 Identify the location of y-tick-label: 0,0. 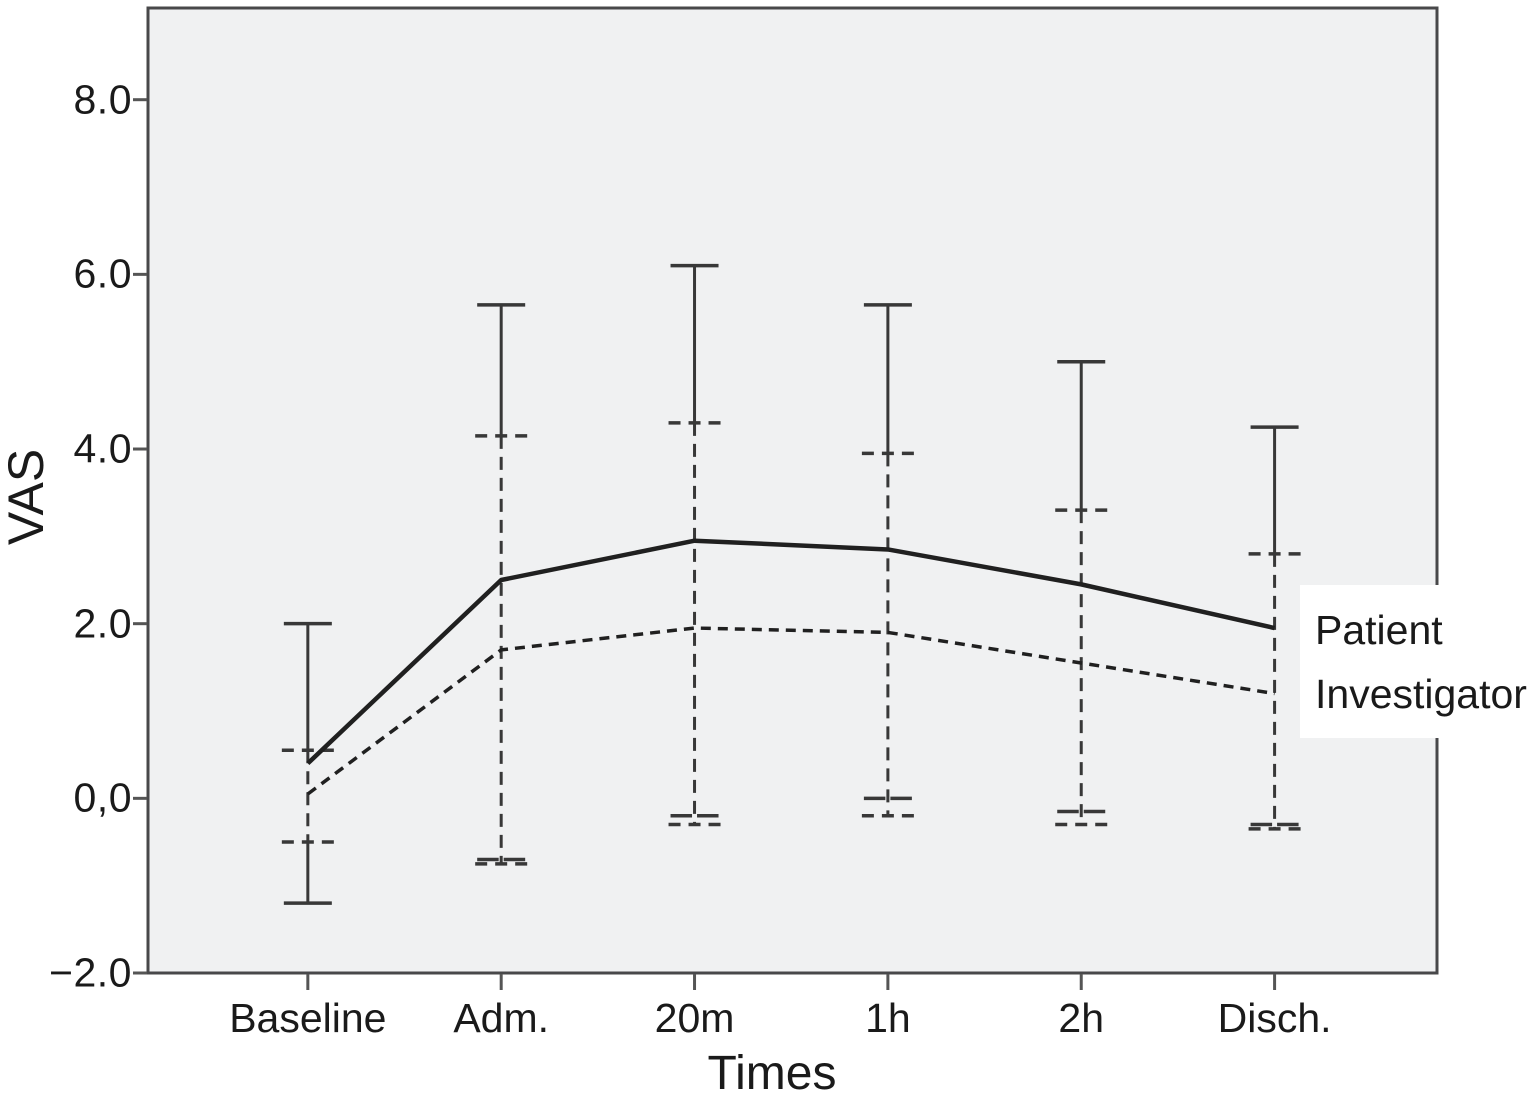
(102, 797).